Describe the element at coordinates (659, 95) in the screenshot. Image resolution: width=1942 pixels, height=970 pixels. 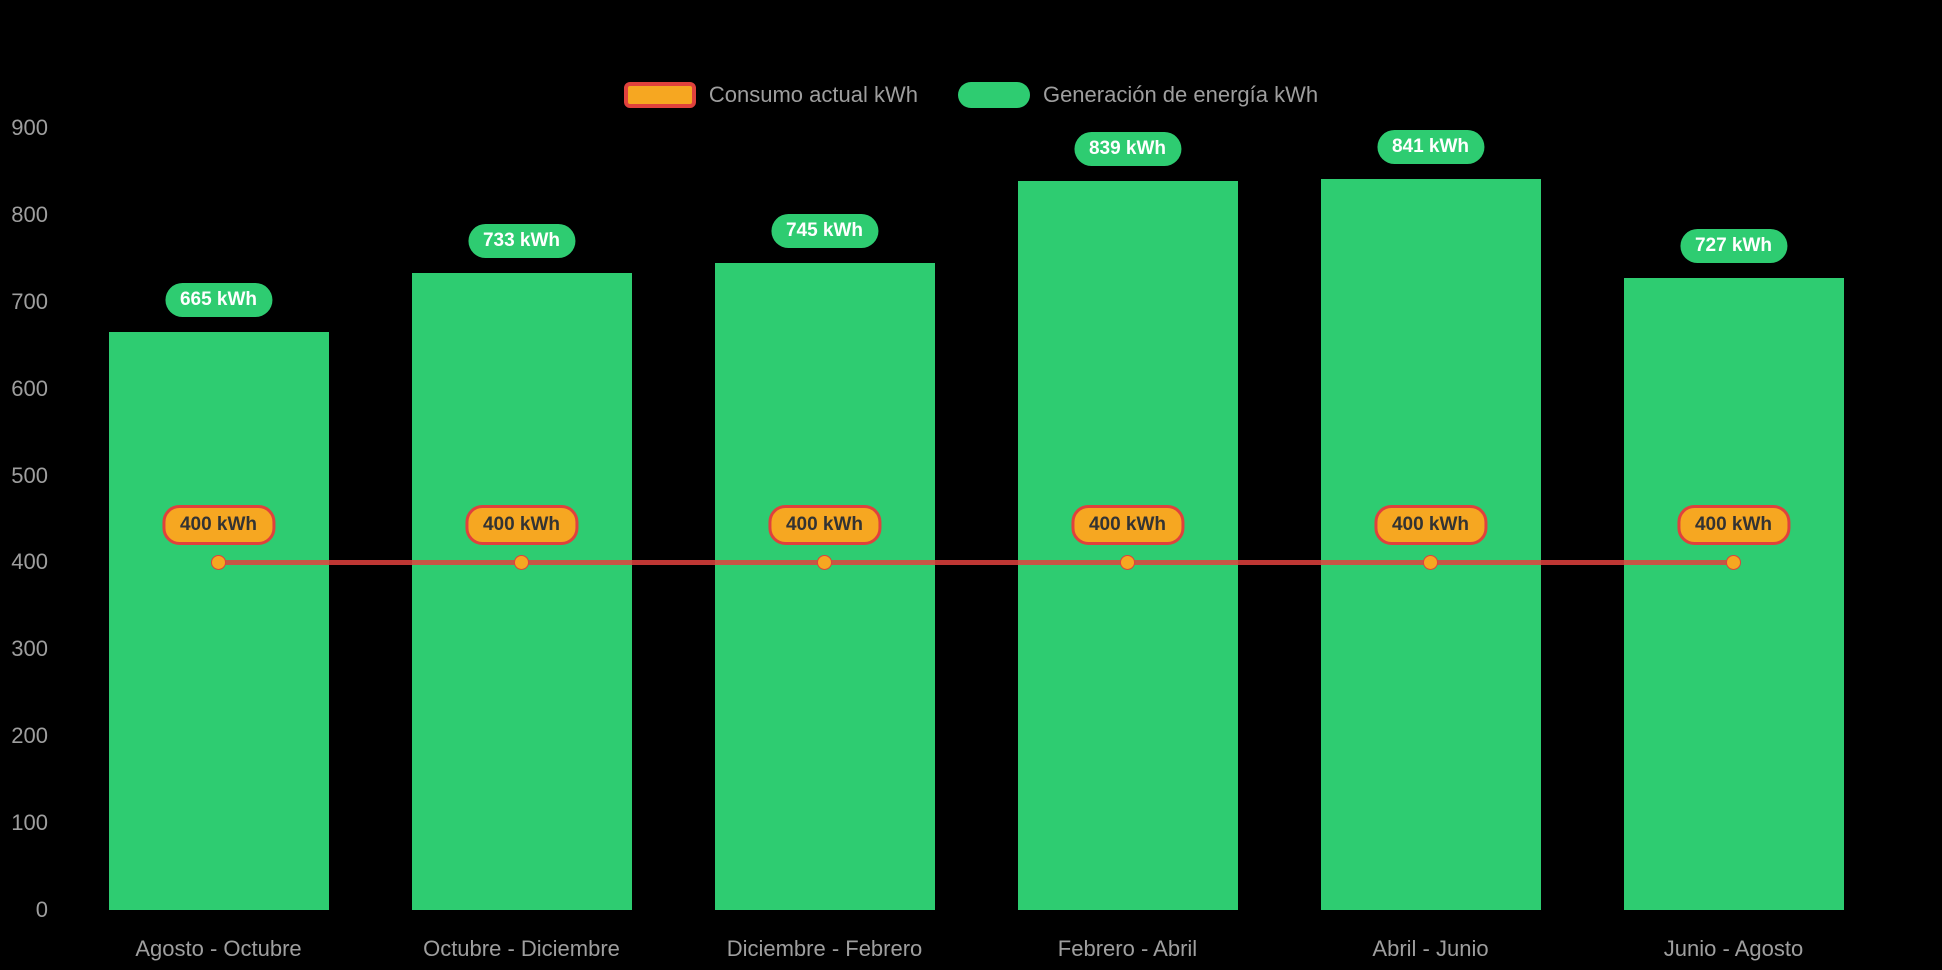
I see `consumo-actual-swatch-icon` at that location.